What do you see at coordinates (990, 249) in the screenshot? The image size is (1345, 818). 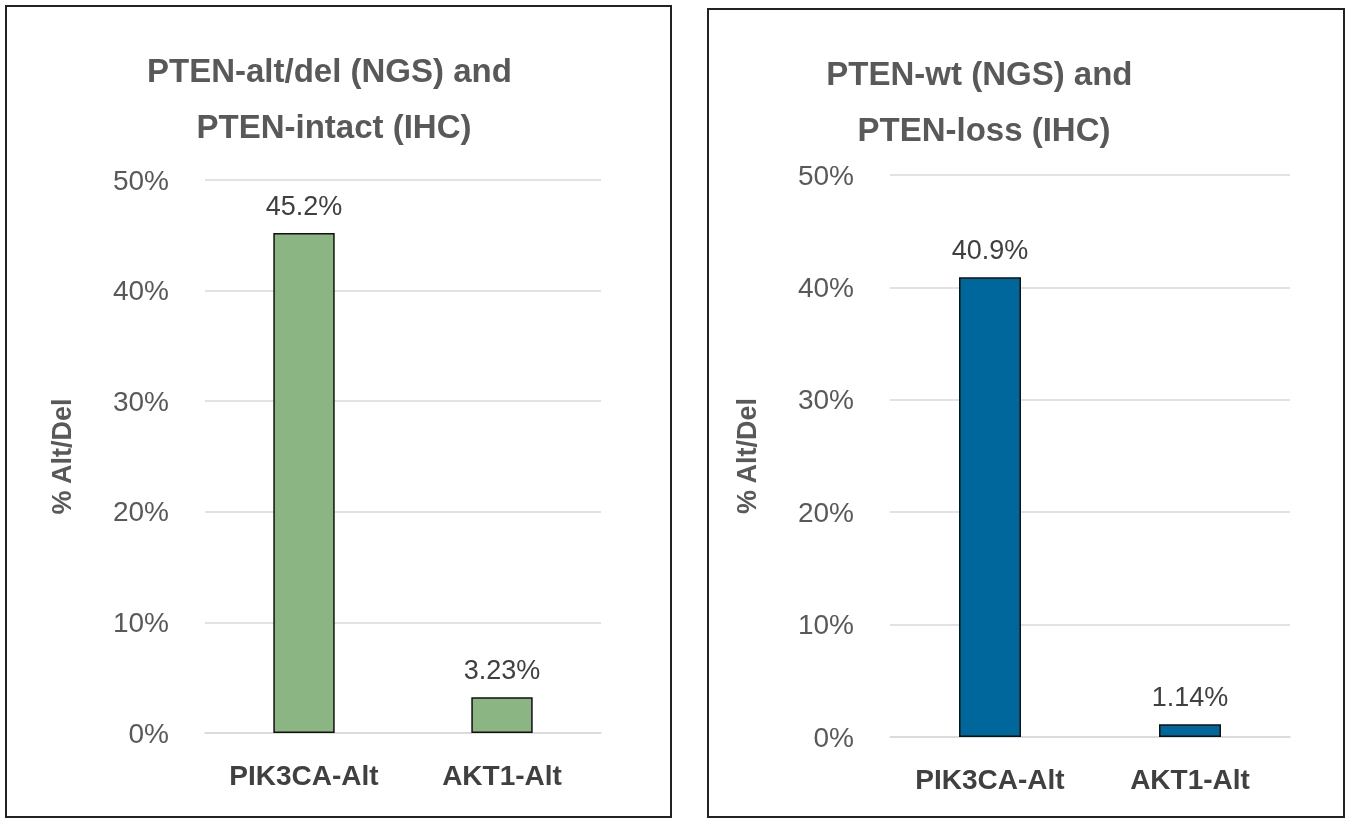 I see `data-label: 40.9%` at bounding box center [990, 249].